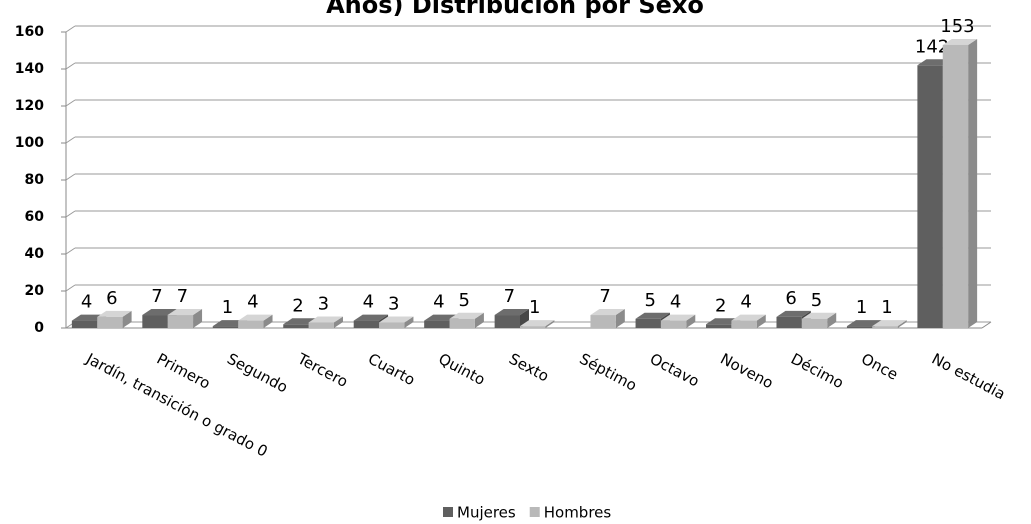 This screenshot has height=524, width=1031. I want to click on x-tick-label: Noveno, so click(746, 371).